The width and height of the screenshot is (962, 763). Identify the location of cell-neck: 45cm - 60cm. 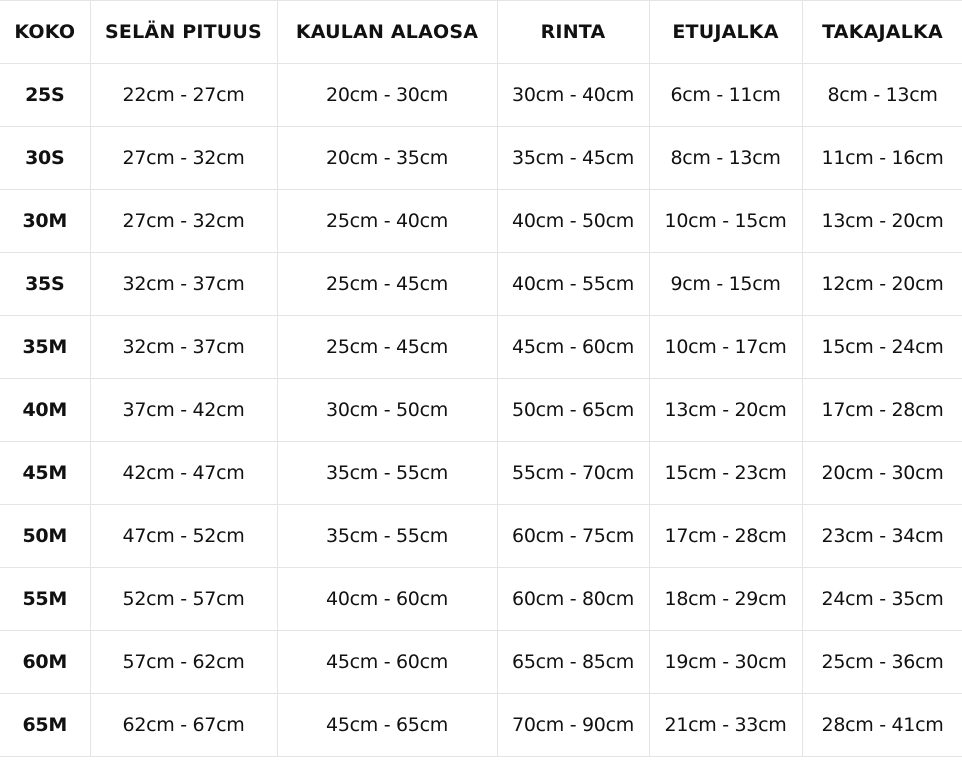
(387, 662).